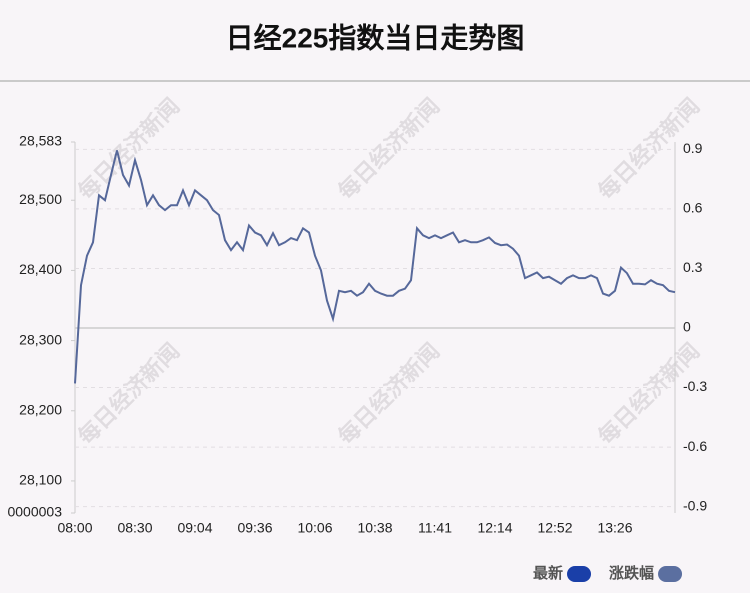  Describe the element at coordinates (194, 528) in the screenshot. I see `x-tick-label: 09:04` at that location.